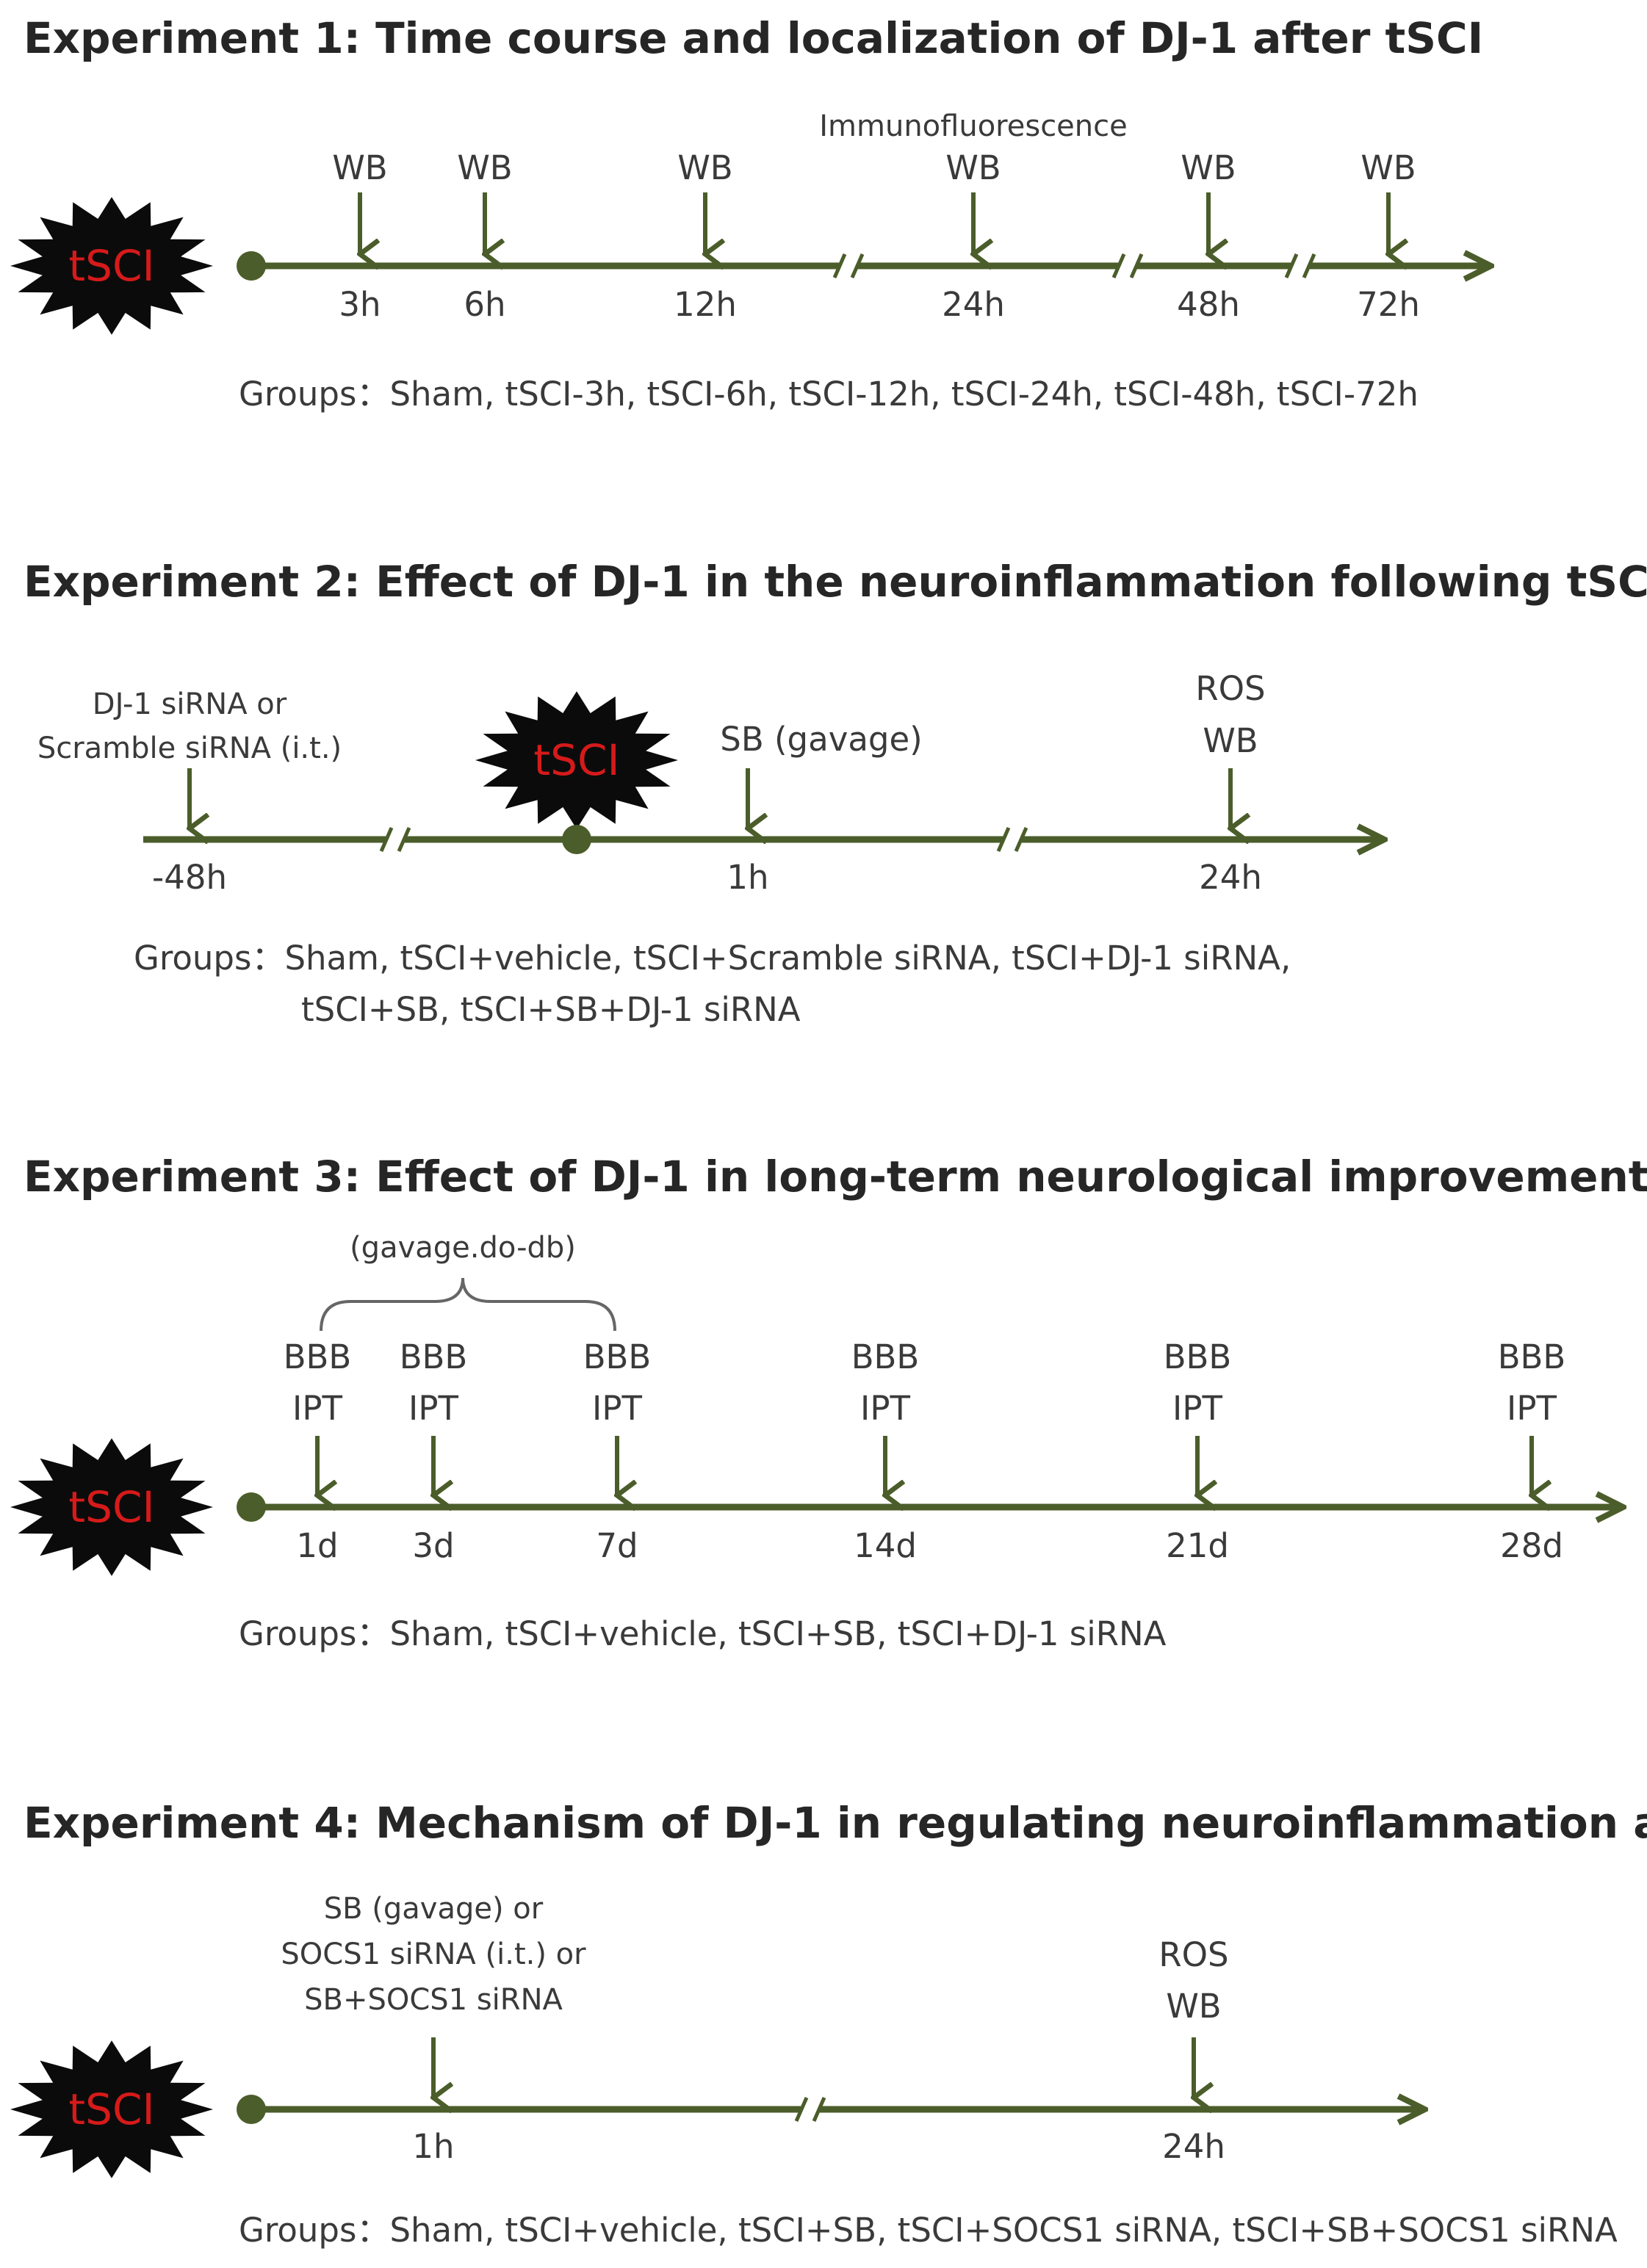 The image size is (1647, 2268). What do you see at coordinates (434, 2000) in the screenshot?
I see `treatment-label: SB+SOCS1 siRNA` at bounding box center [434, 2000].